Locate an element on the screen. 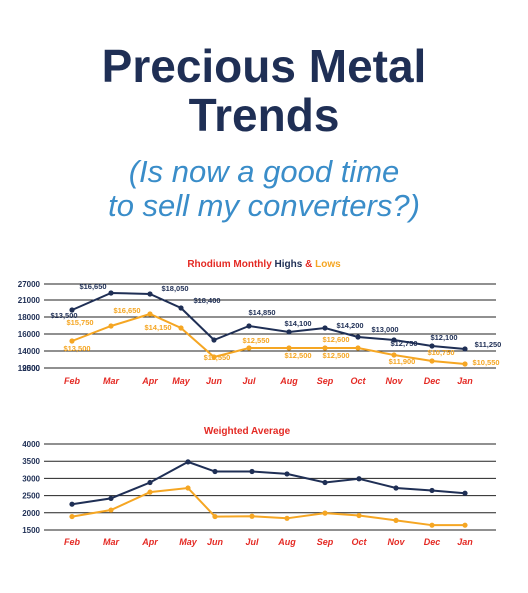  orange-series-point-jun is located at coordinates (215, 516).